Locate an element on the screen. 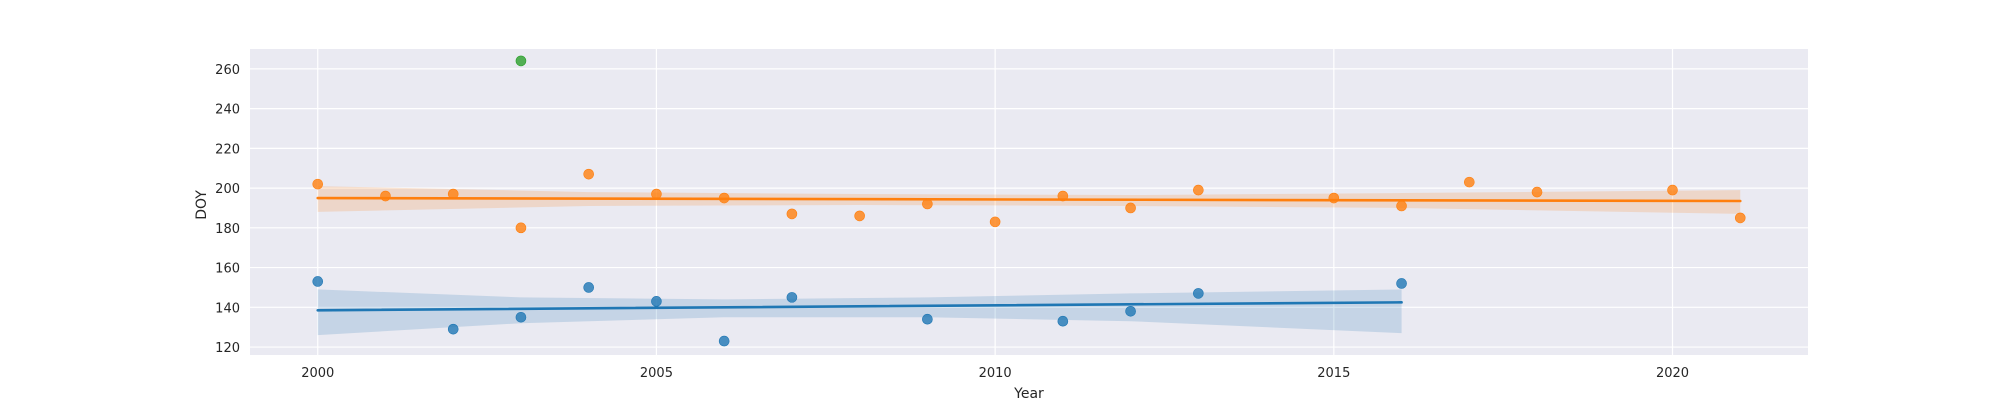 This screenshot has height=400, width=2000. x-tick-label: 2015 is located at coordinates (1333, 373).